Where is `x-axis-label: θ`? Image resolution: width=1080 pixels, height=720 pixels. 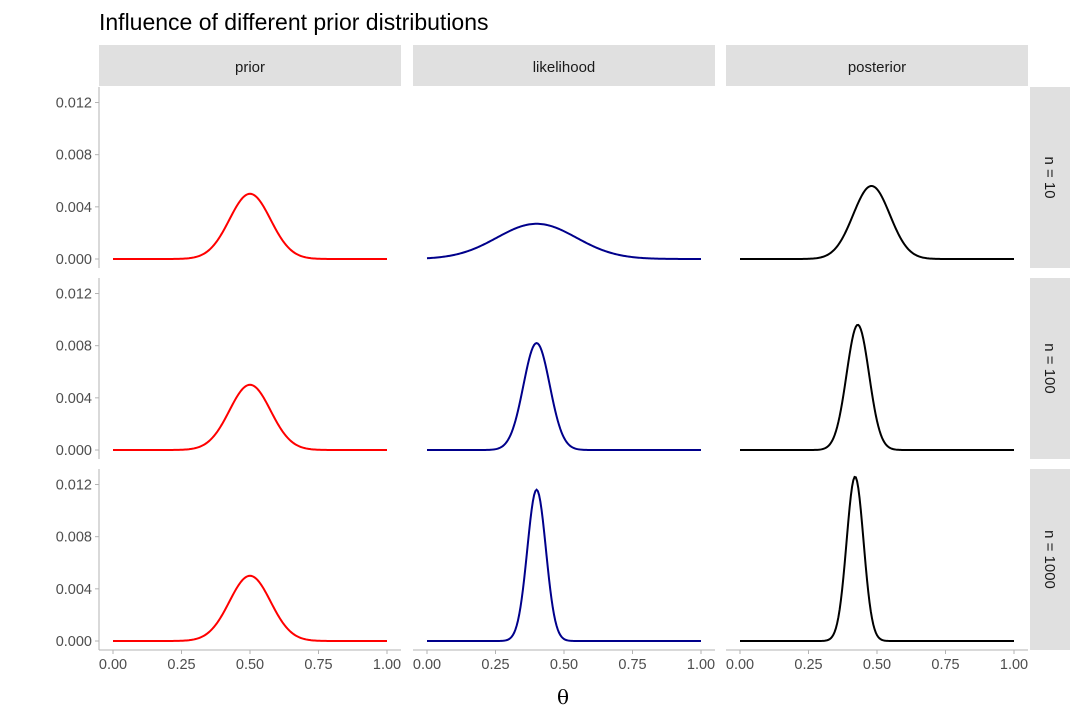
x-axis-label: θ is located at coordinates (563, 697).